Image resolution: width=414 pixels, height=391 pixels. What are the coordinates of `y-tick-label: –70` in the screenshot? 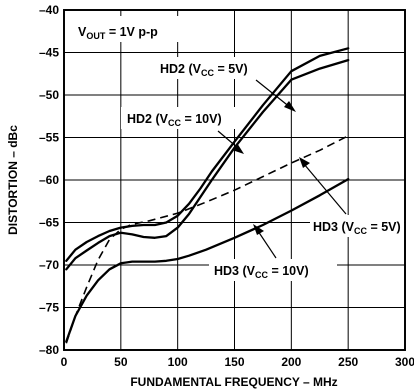 It's located at (49, 265).